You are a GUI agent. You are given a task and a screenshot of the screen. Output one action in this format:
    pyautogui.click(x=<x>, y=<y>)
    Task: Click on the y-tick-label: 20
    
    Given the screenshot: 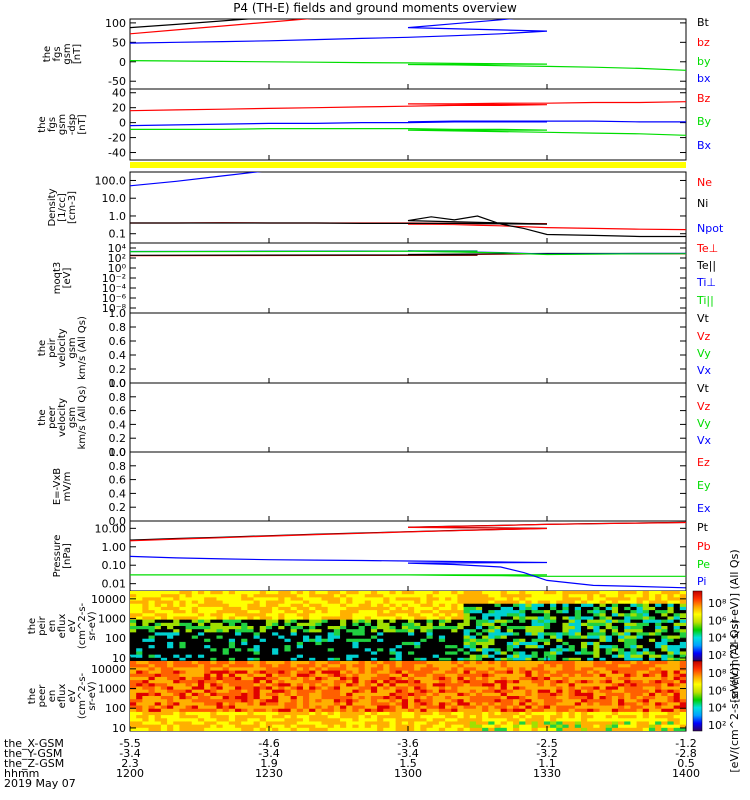 What is the action you would take?
    pyautogui.click(x=119, y=108)
    